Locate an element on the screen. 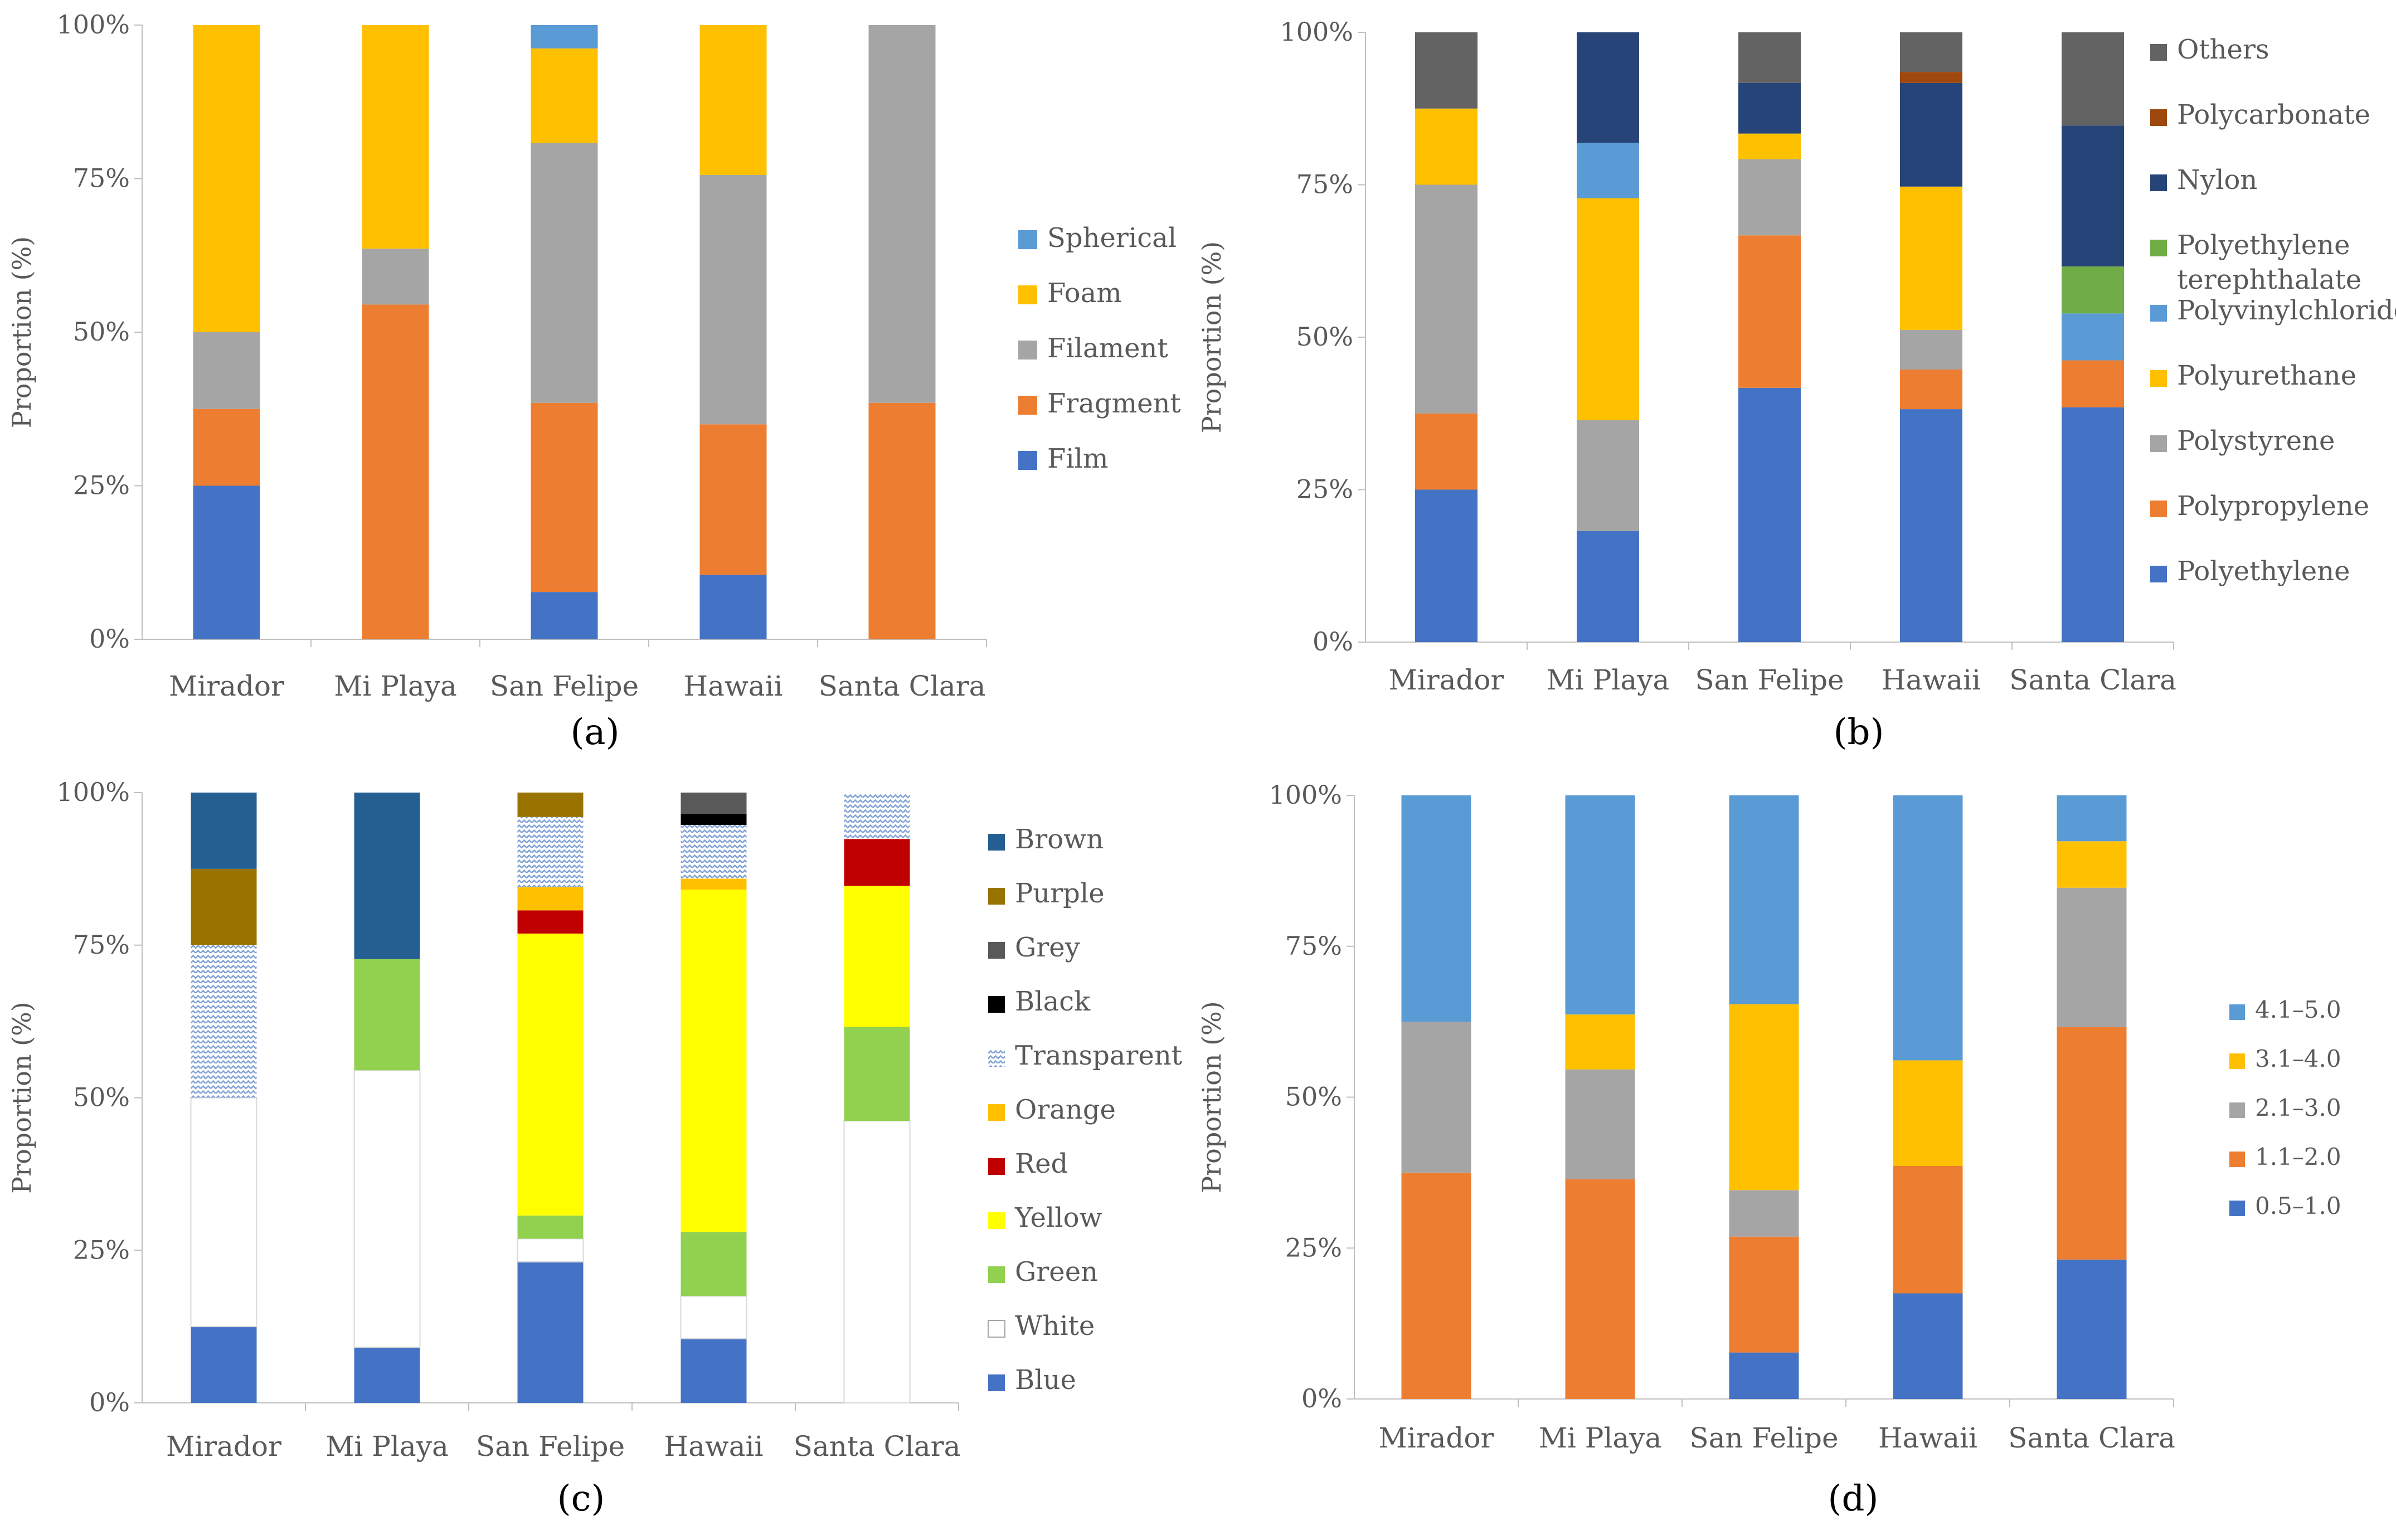 The image size is (2396, 1540). legend-label-0-5-1-0: 0.5–1.0 is located at coordinates (2298, 1206).